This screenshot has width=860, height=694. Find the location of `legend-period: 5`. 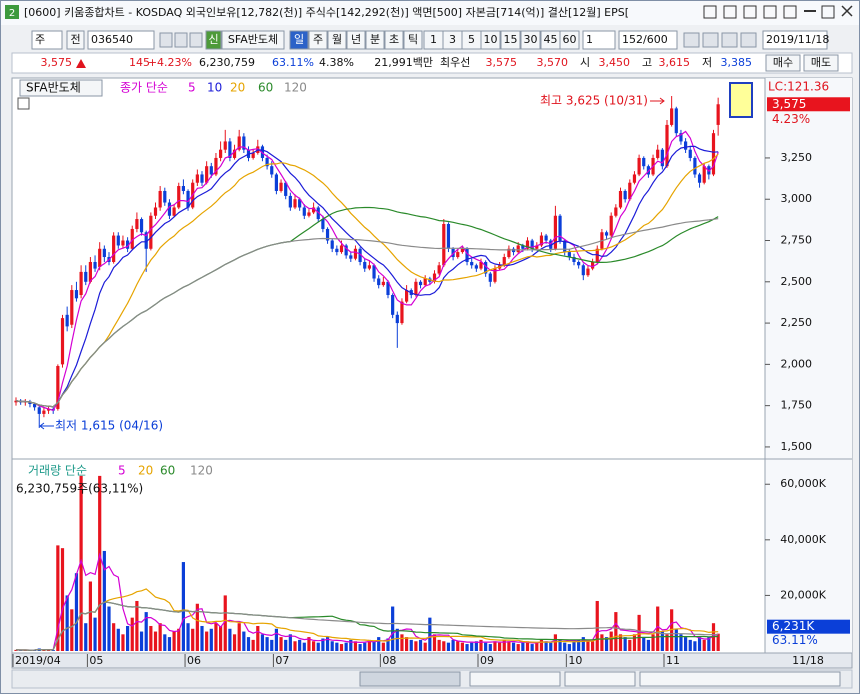

legend-period: 5 is located at coordinates (192, 88).